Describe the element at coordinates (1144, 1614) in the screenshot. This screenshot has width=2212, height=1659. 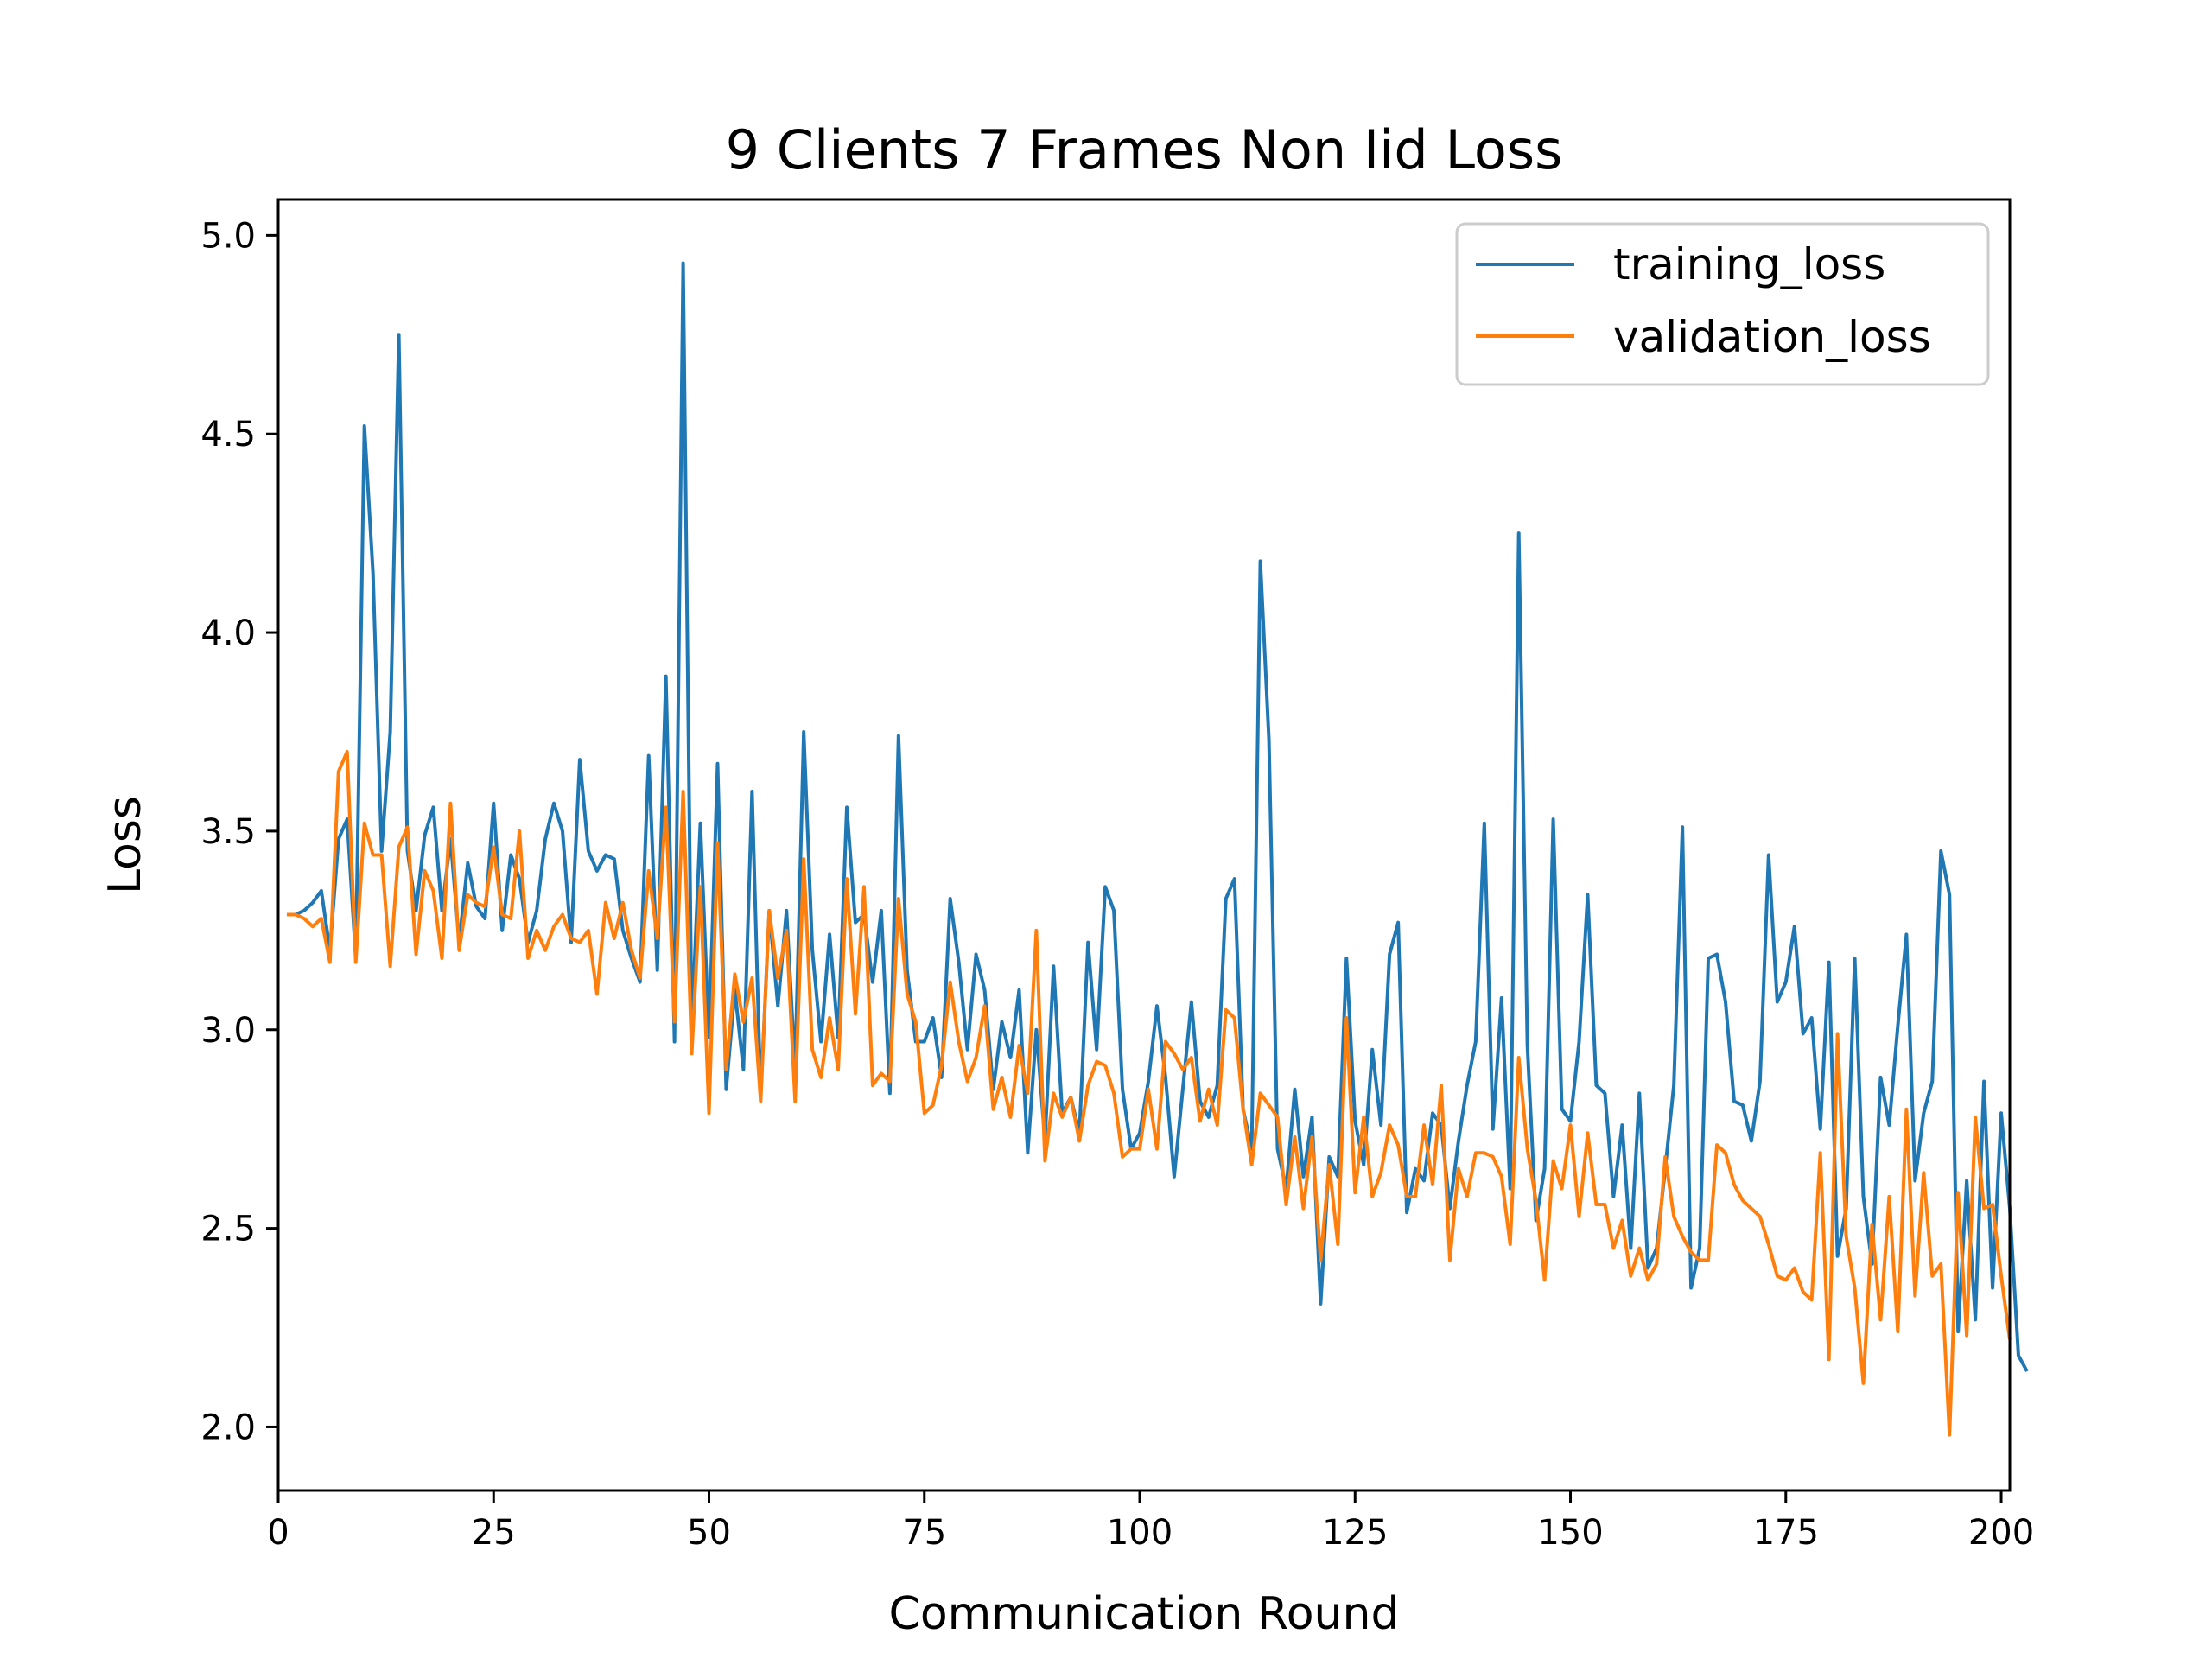
I see `x-axis-label: Communication Round` at that location.